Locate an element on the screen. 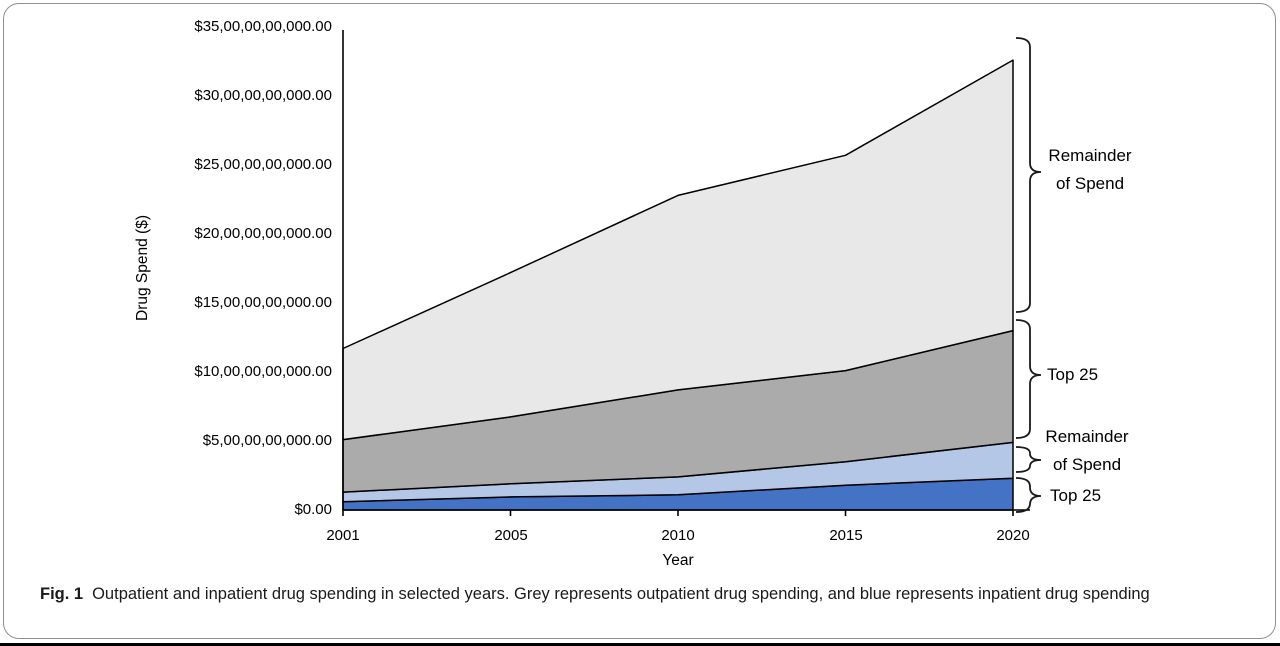  y-tick-label: $10,00,00,00,000.00 is located at coordinates (263, 371).